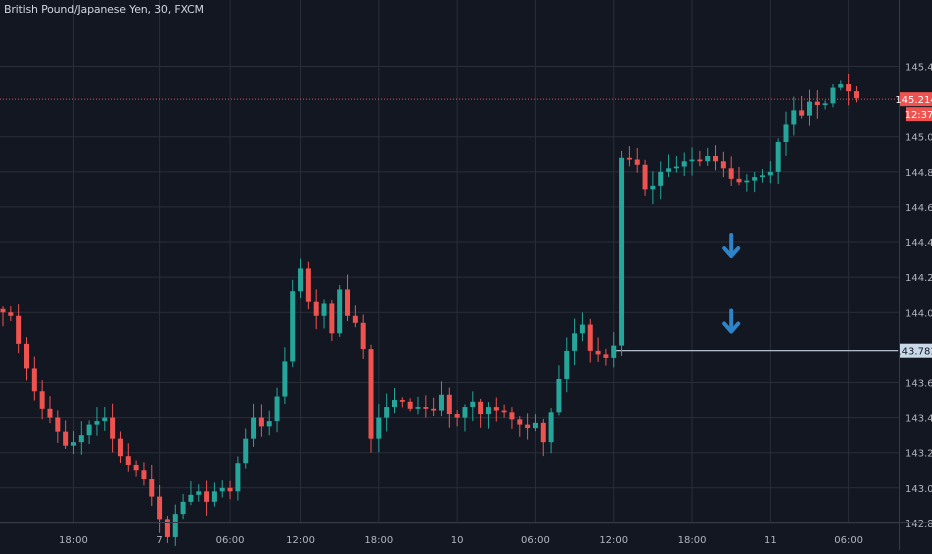 Image resolution: width=932 pixels, height=554 pixels. Describe the element at coordinates (300, 540) in the screenshot. I see `x-tick-label: 12:00` at that location.